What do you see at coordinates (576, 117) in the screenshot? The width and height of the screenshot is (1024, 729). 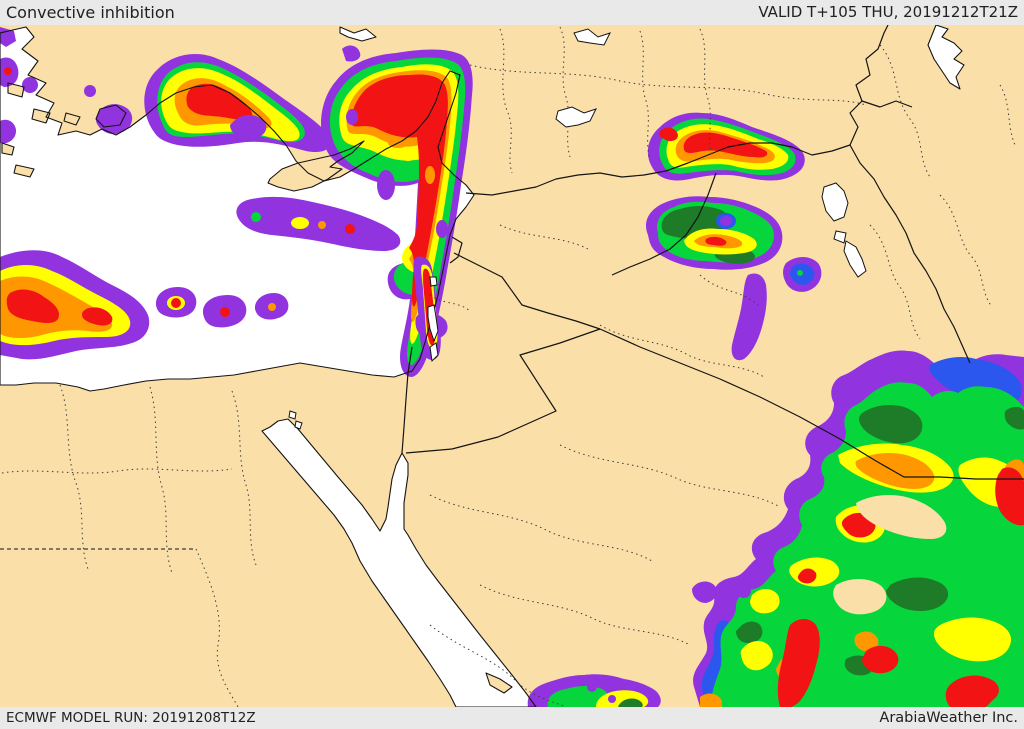 I see `lake-van` at bounding box center [576, 117].